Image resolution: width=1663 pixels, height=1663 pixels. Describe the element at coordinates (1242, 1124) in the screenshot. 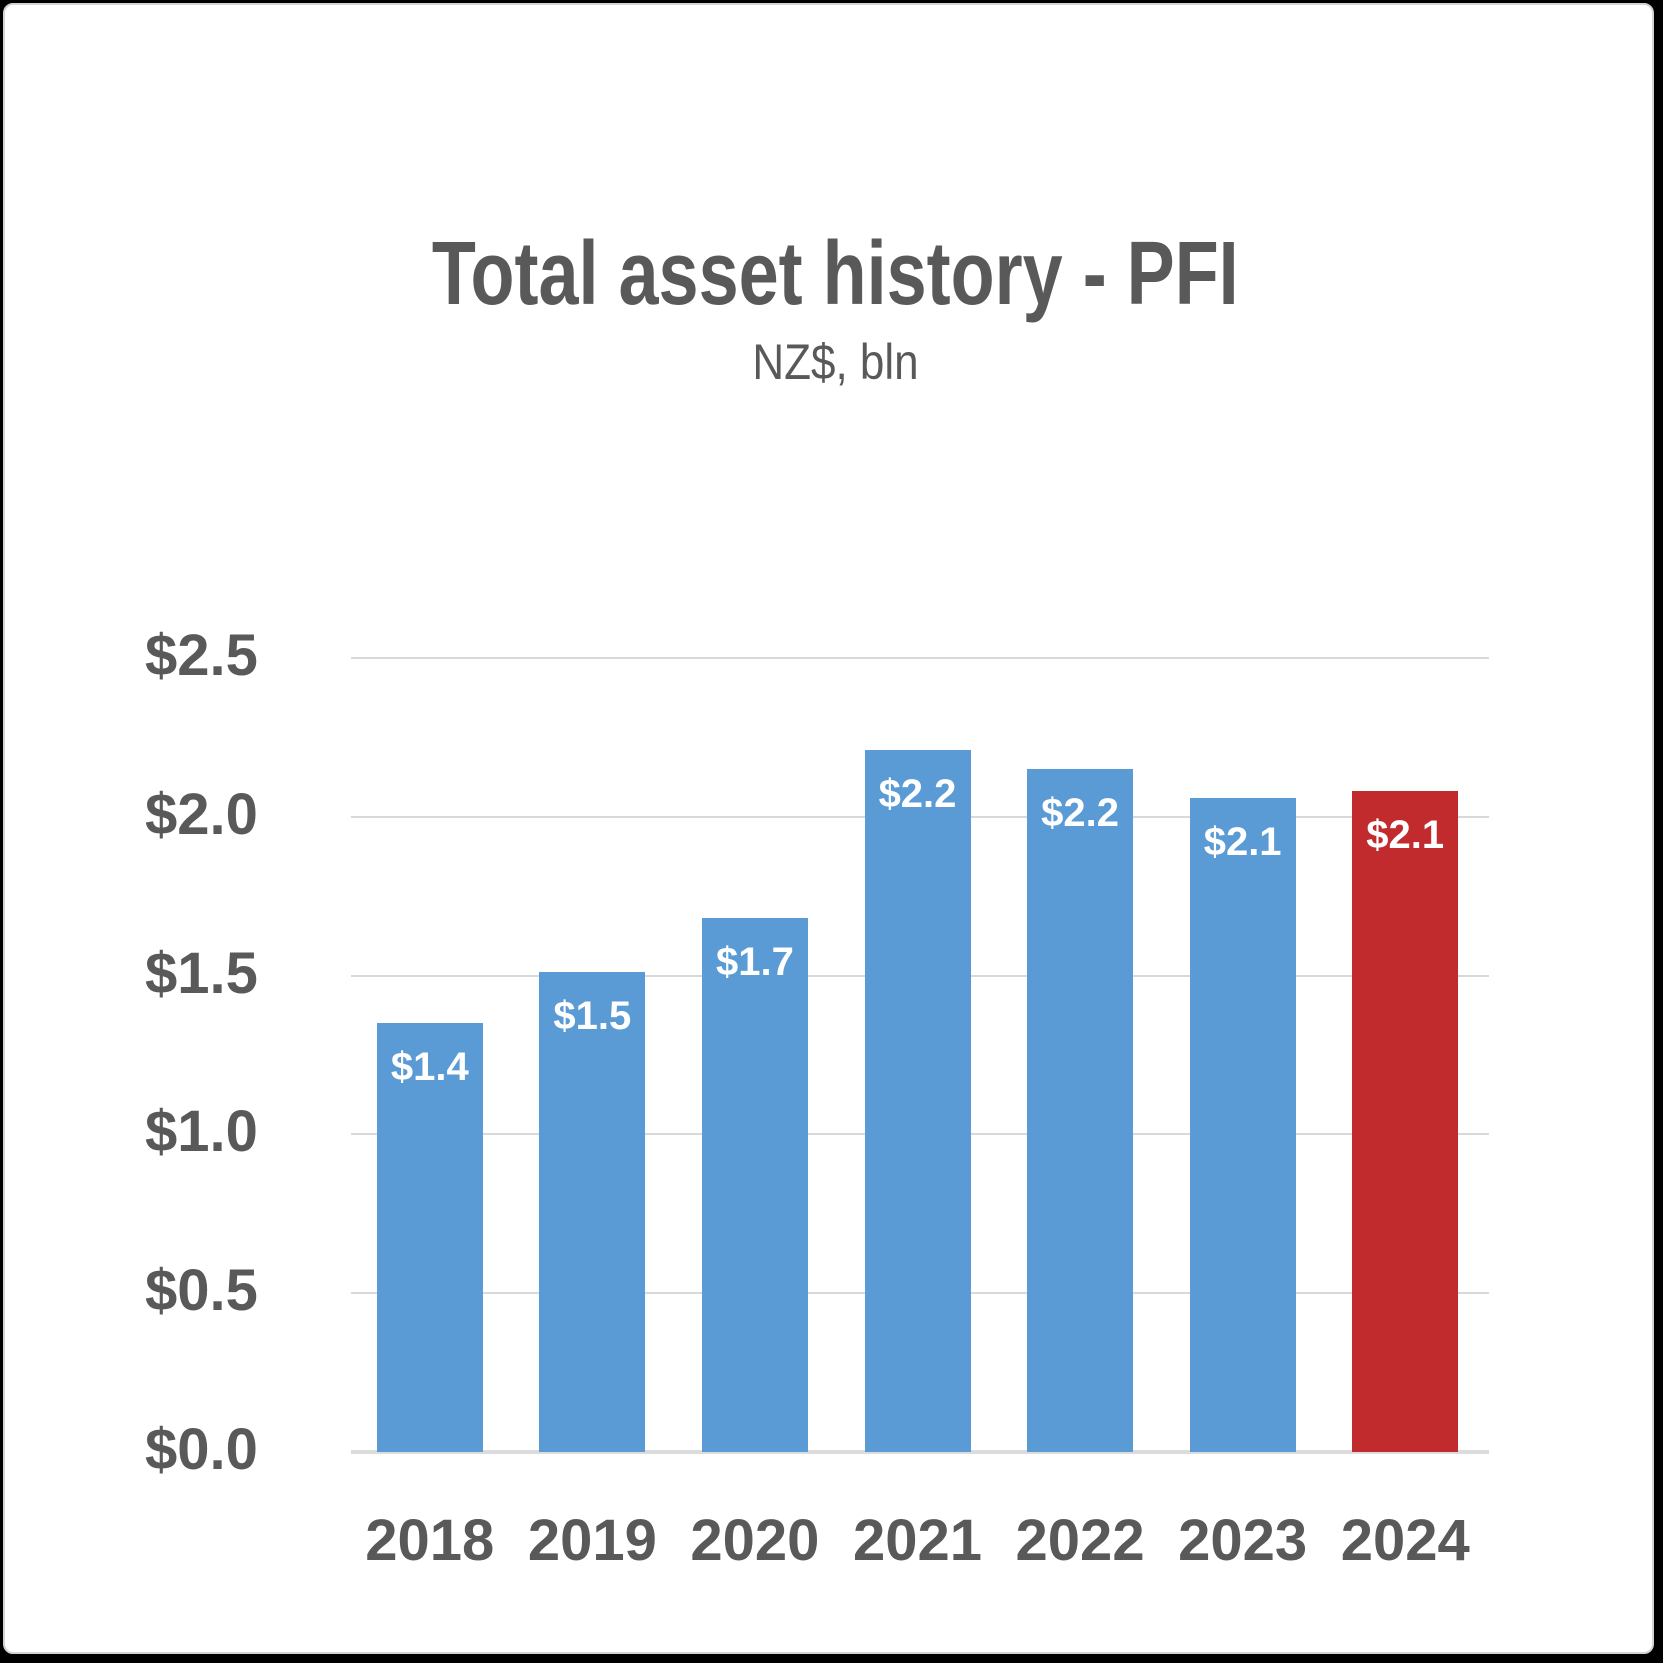

I see `bar-2023: $2.1` at that location.